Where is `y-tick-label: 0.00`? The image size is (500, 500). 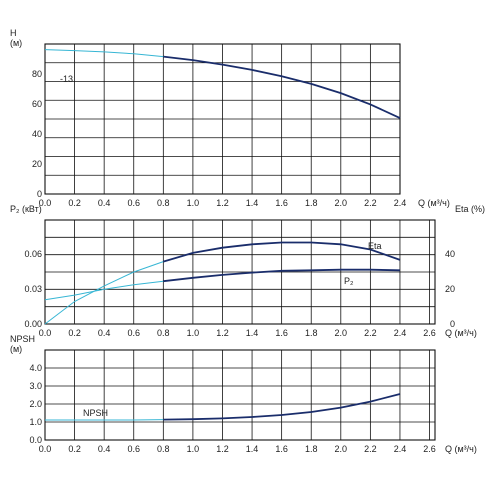
y-tick-label: 0.00 is located at coordinates (33, 324).